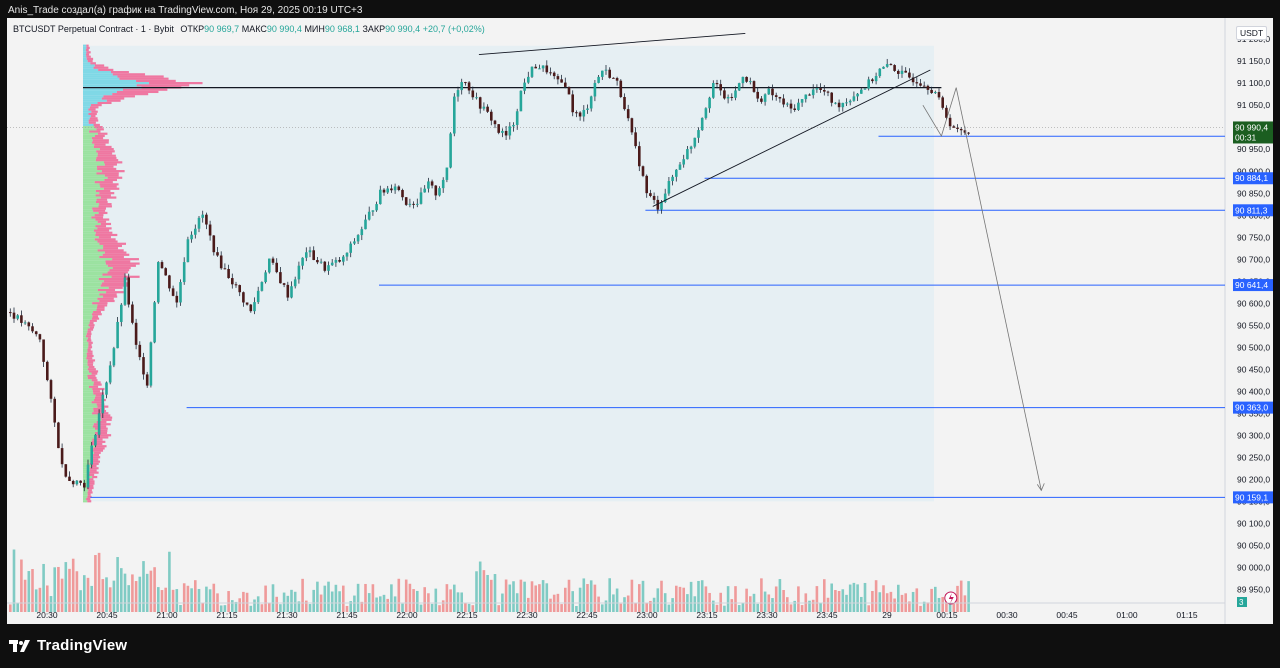  Describe the element at coordinates (1252, 33) in the screenshot. I see `currency-label: USDT` at that location.